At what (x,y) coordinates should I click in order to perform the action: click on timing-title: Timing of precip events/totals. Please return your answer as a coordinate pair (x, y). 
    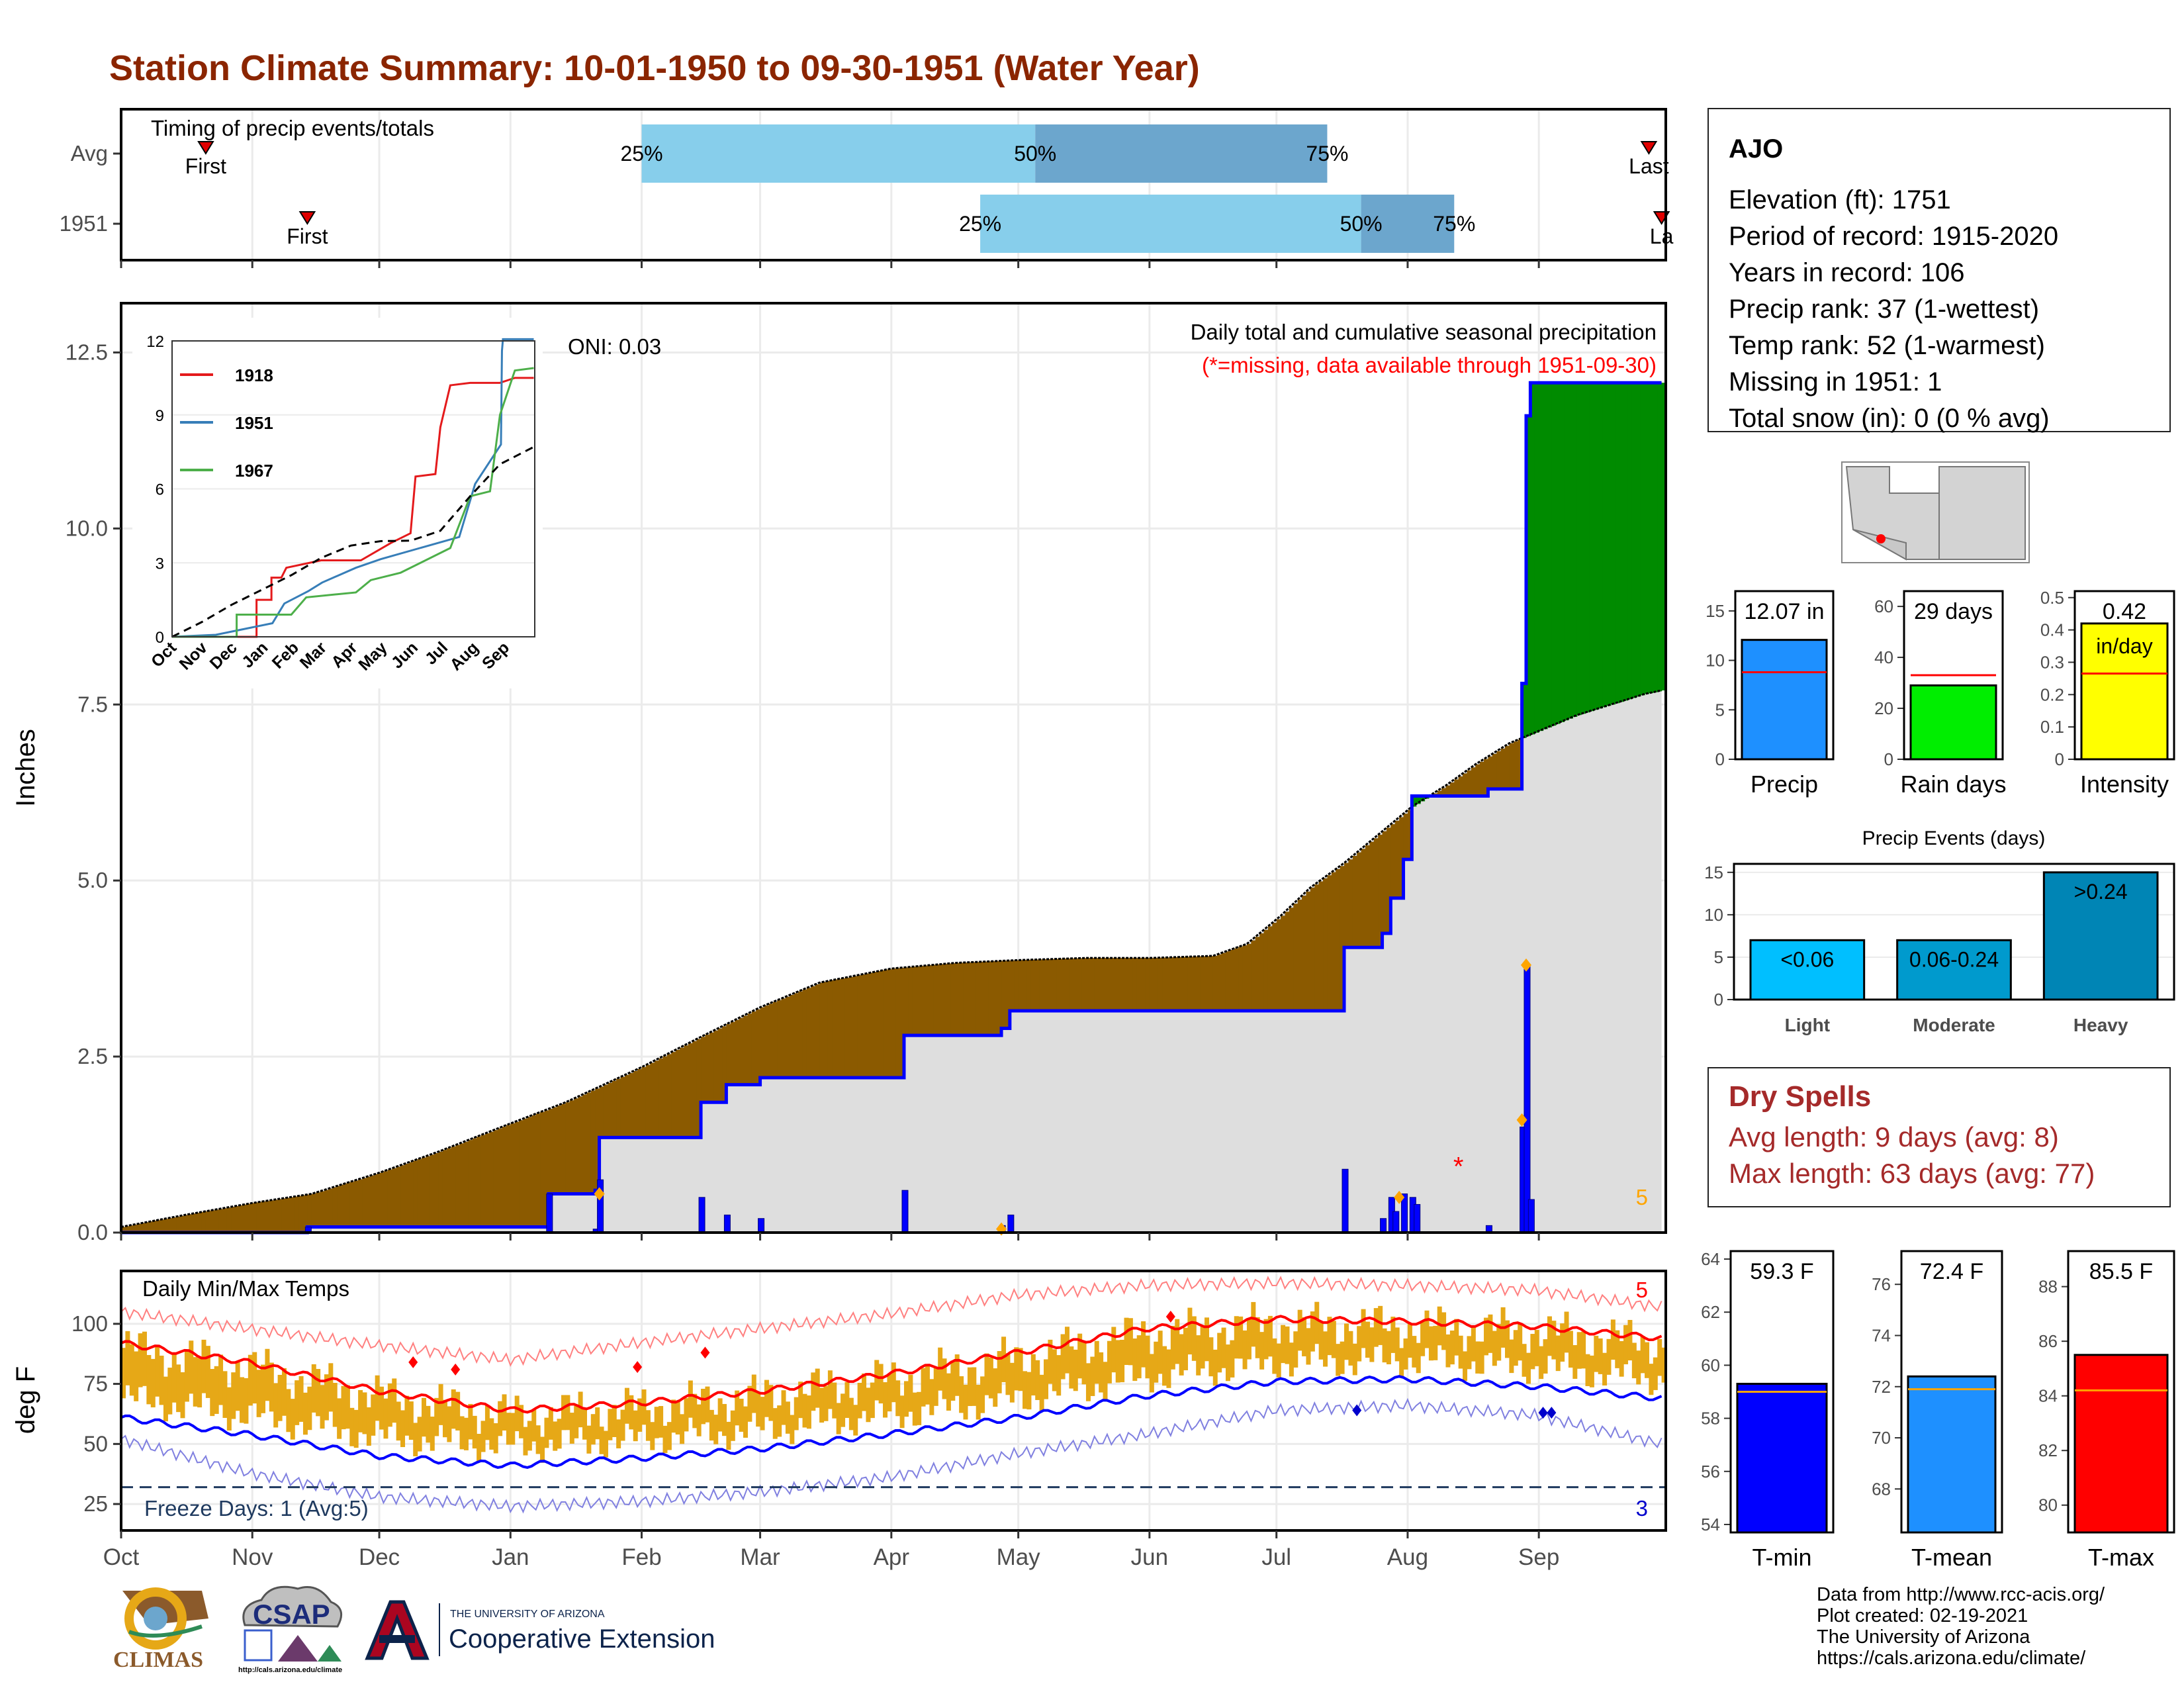
    Looking at the image, I should click on (292, 128).